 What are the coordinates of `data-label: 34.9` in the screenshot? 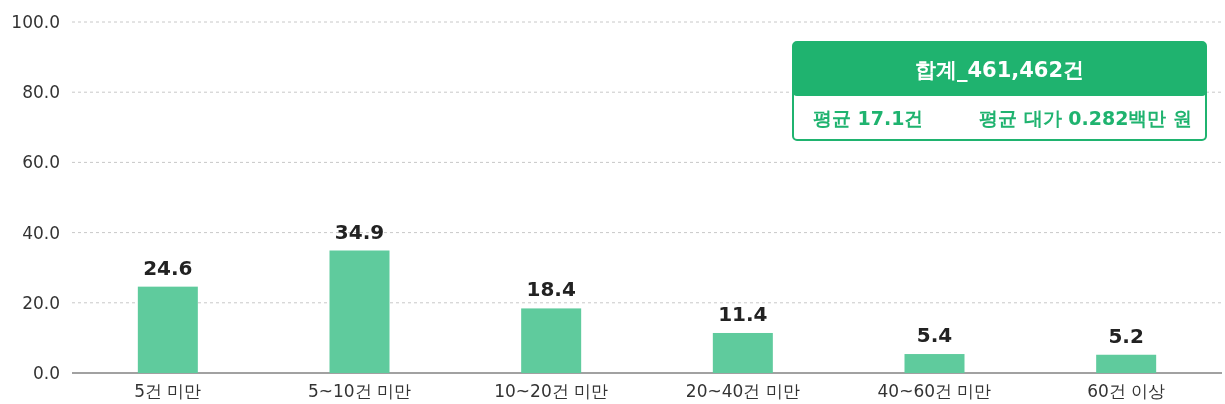 It's located at (359, 231).